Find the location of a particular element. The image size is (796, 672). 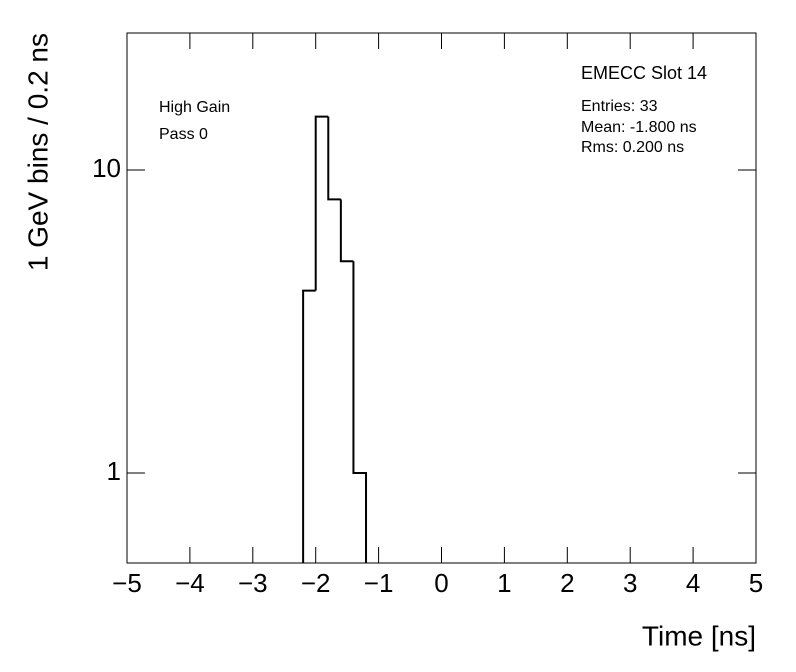

annotation: Pass 0 is located at coordinates (183, 134).